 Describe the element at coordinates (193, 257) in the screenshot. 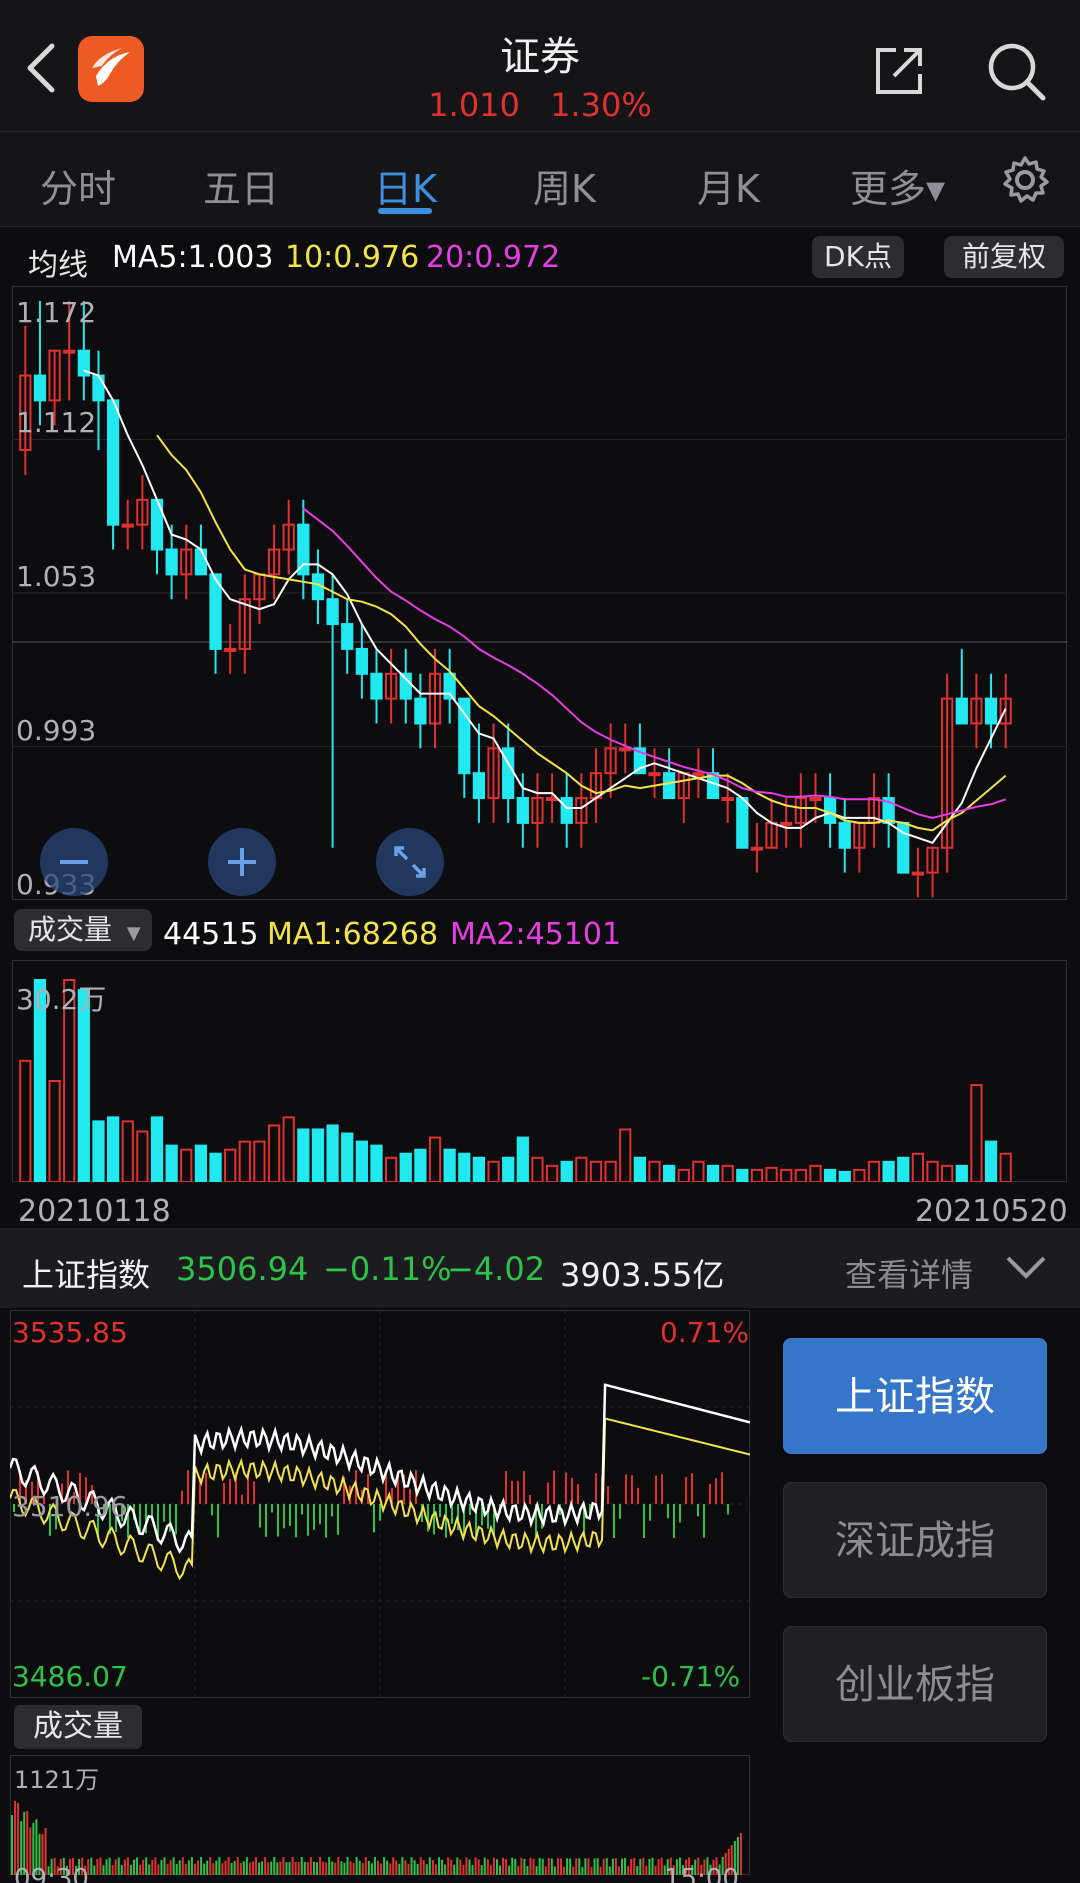

I see `ma5-value: MA5:1.003` at that location.